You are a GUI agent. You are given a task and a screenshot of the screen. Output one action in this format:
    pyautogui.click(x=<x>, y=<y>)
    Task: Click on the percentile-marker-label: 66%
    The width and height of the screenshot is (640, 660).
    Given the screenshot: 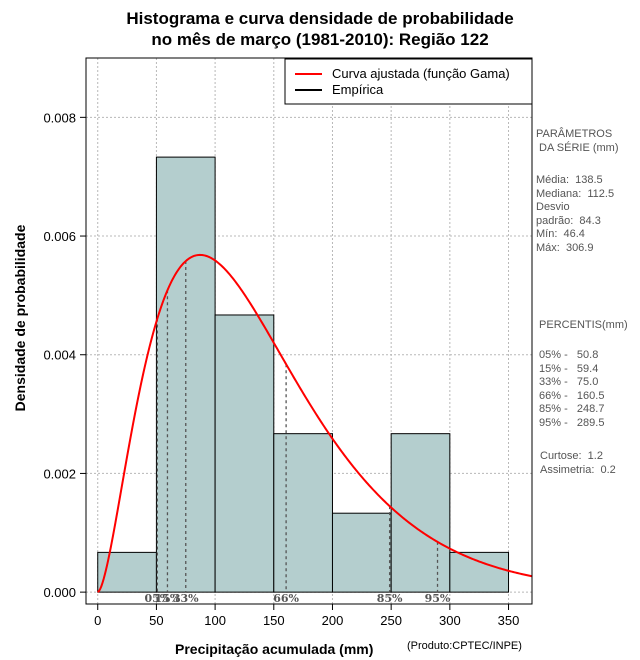 What is the action you would take?
    pyautogui.click(x=286, y=598)
    